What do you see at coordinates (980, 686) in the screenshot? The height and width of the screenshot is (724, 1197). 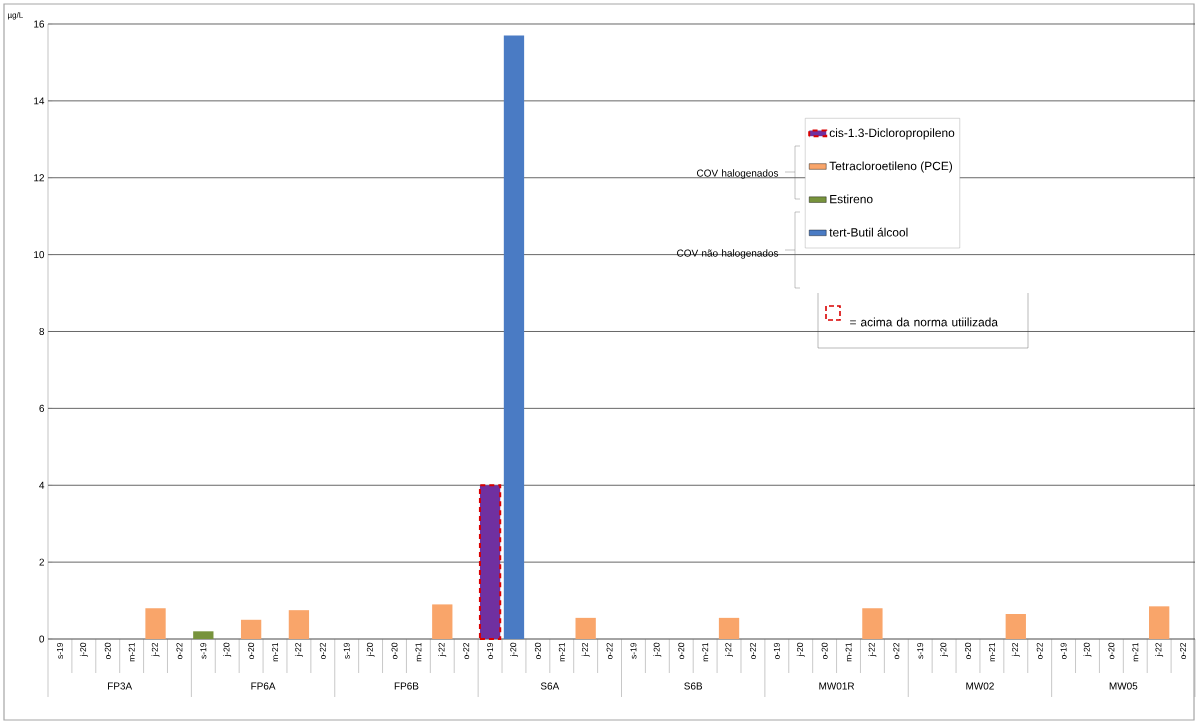 I see `text: MW02` at bounding box center [980, 686].